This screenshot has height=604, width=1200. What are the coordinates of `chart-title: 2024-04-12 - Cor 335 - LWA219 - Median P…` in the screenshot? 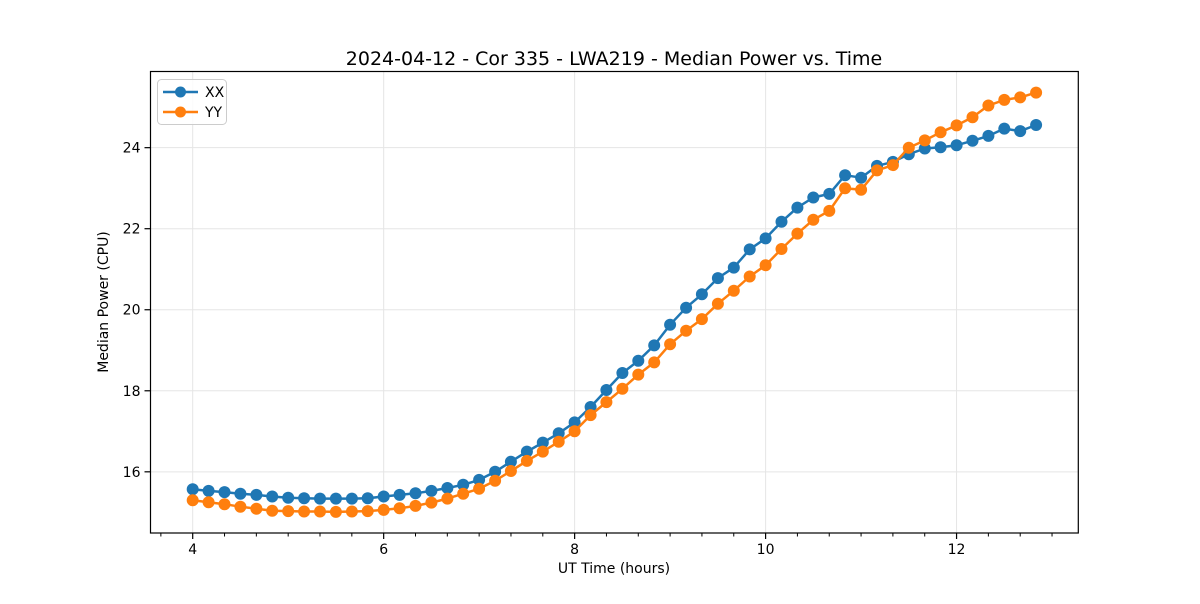 It's located at (614, 59).